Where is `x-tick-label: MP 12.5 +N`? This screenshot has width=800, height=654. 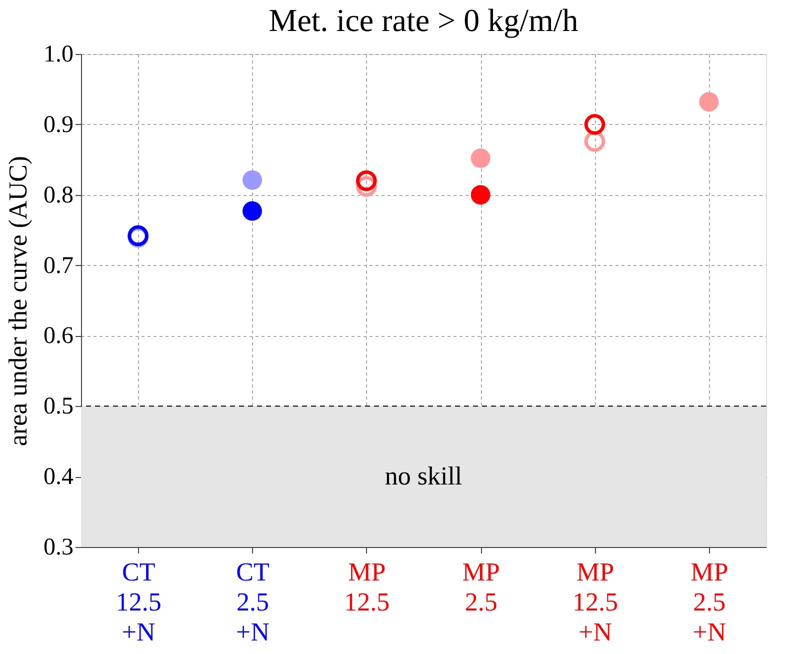 x-tick-label: MP 12.5 +N is located at coordinates (595, 602).